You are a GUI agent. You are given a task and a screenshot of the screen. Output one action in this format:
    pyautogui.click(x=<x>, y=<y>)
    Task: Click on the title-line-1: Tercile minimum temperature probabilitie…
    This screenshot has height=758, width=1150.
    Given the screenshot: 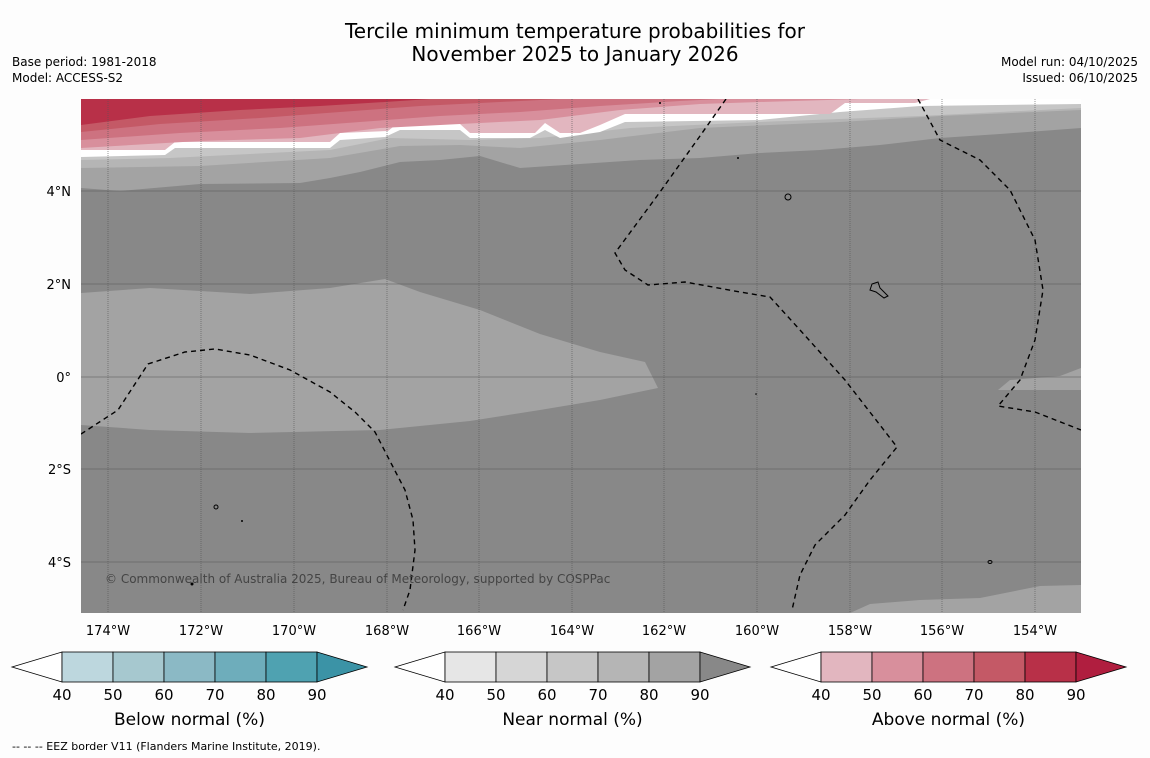 What is the action you would take?
    pyautogui.click(x=575, y=31)
    